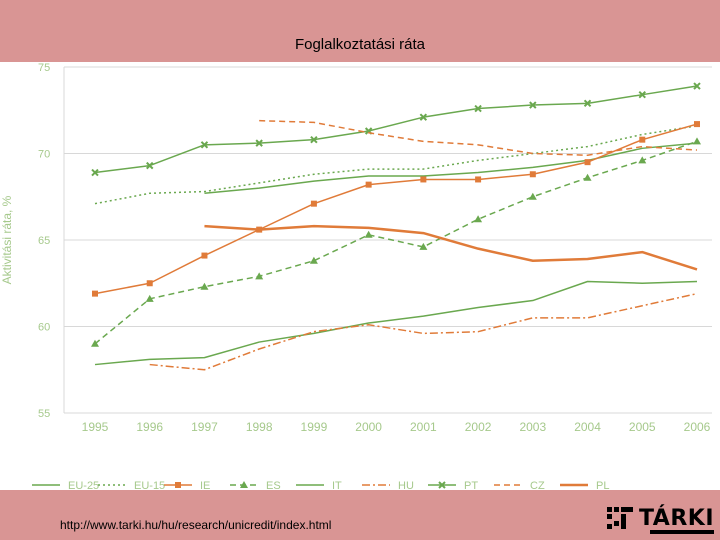 Image resolution: width=720 pixels, height=540 pixels. What do you see at coordinates (368, 427) in the screenshot?
I see `x-tick-label: 2000` at bounding box center [368, 427].